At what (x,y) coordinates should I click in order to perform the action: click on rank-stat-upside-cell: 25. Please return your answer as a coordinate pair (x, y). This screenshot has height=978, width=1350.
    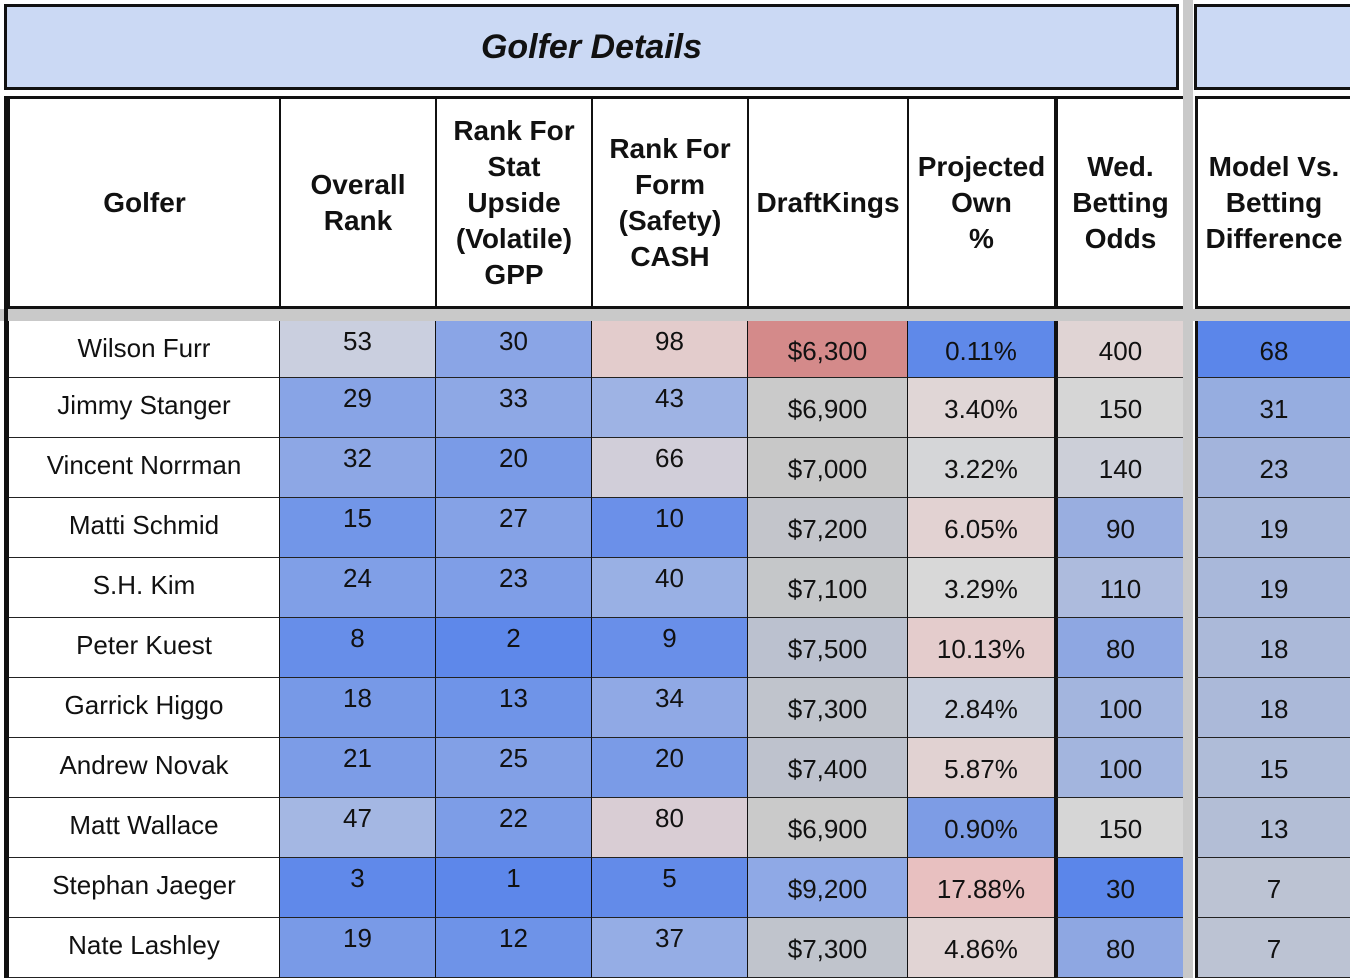
    Looking at the image, I should click on (513, 768).